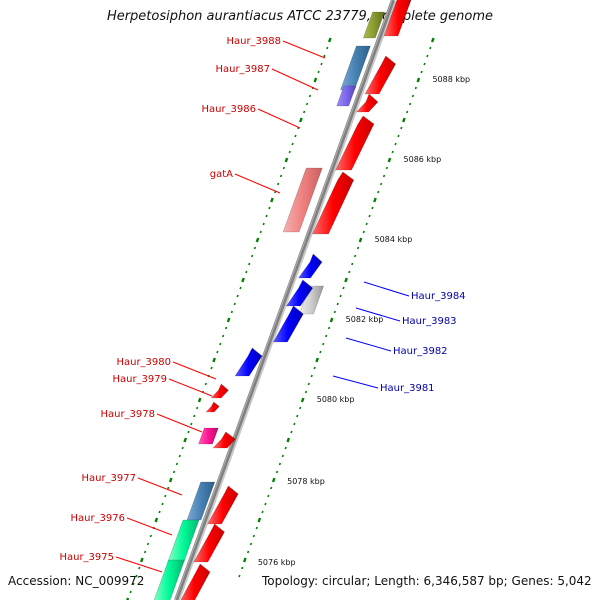 The height and width of the screenshot is (600, 600). What do you see at coordinates (277, 562) in the screenshot?
I see `scale-label: 5076 kbp` at bounding box center [277, 562].